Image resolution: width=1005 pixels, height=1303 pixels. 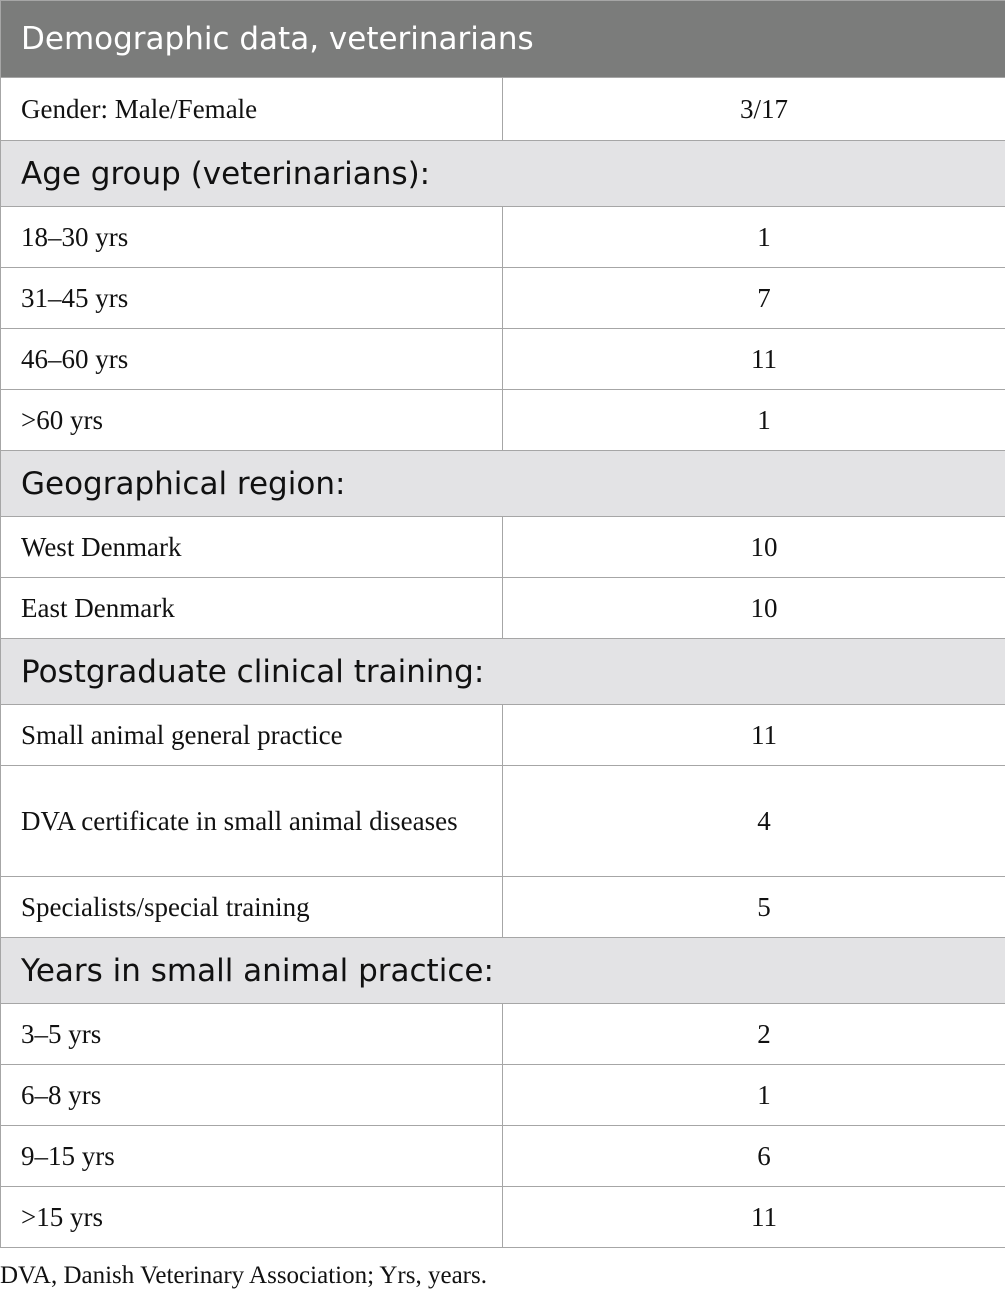 I want to click on row-label: 6–8 yrs, so click(x=251, y=1095).